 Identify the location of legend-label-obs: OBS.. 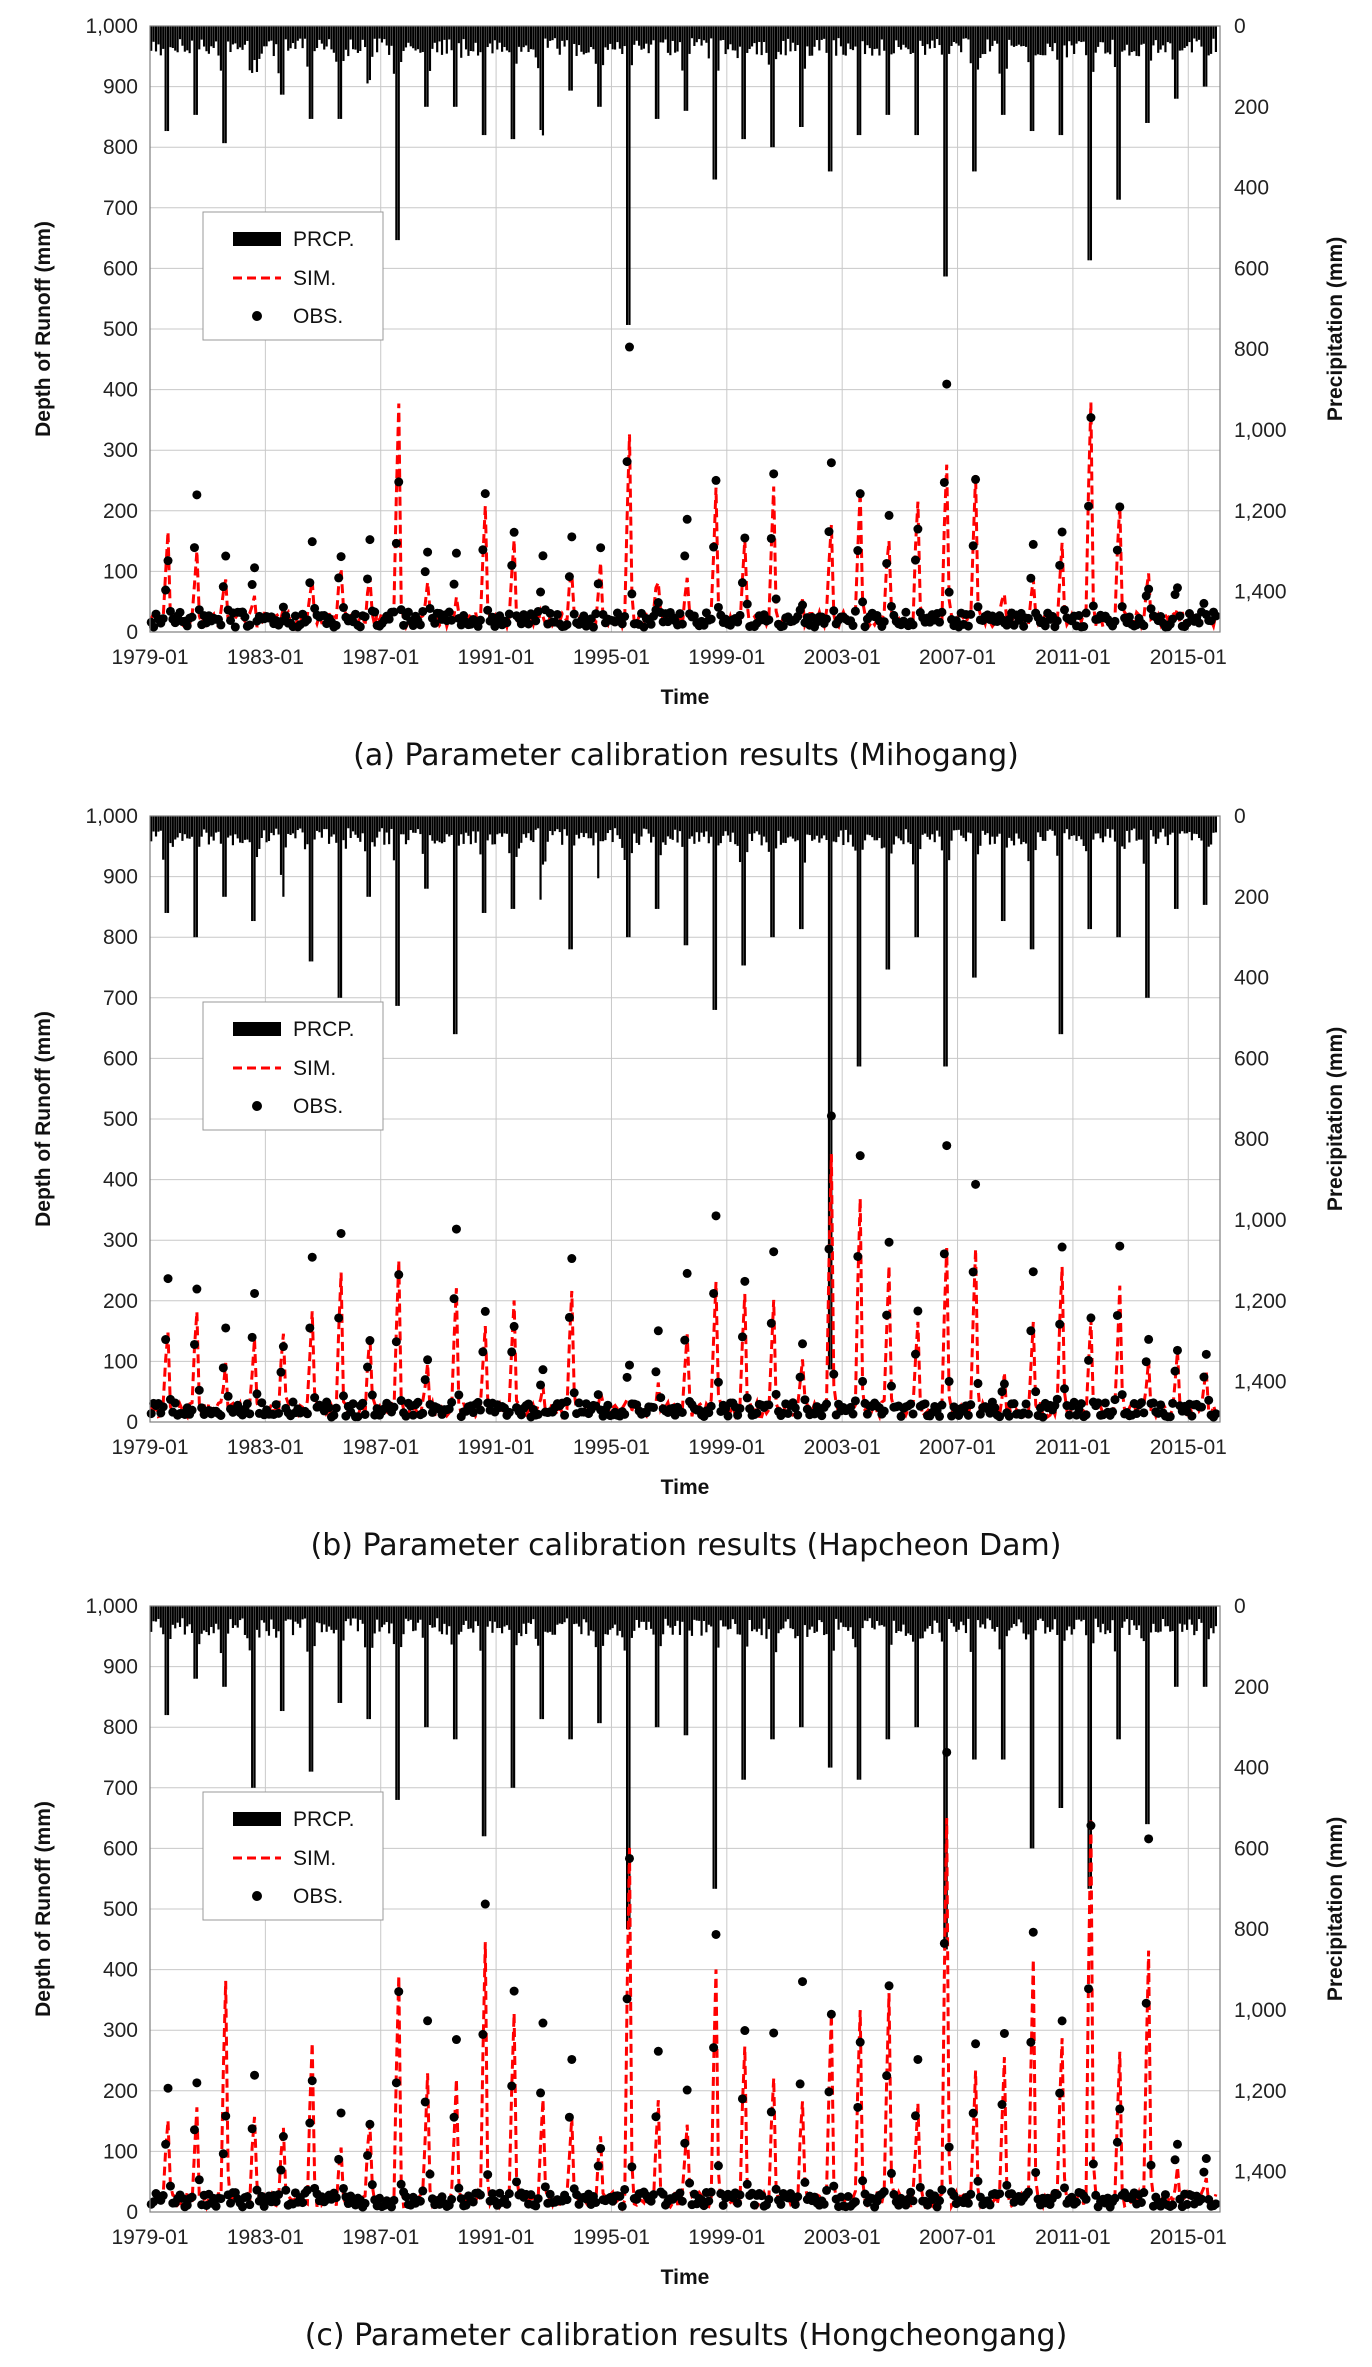
(318, 316).